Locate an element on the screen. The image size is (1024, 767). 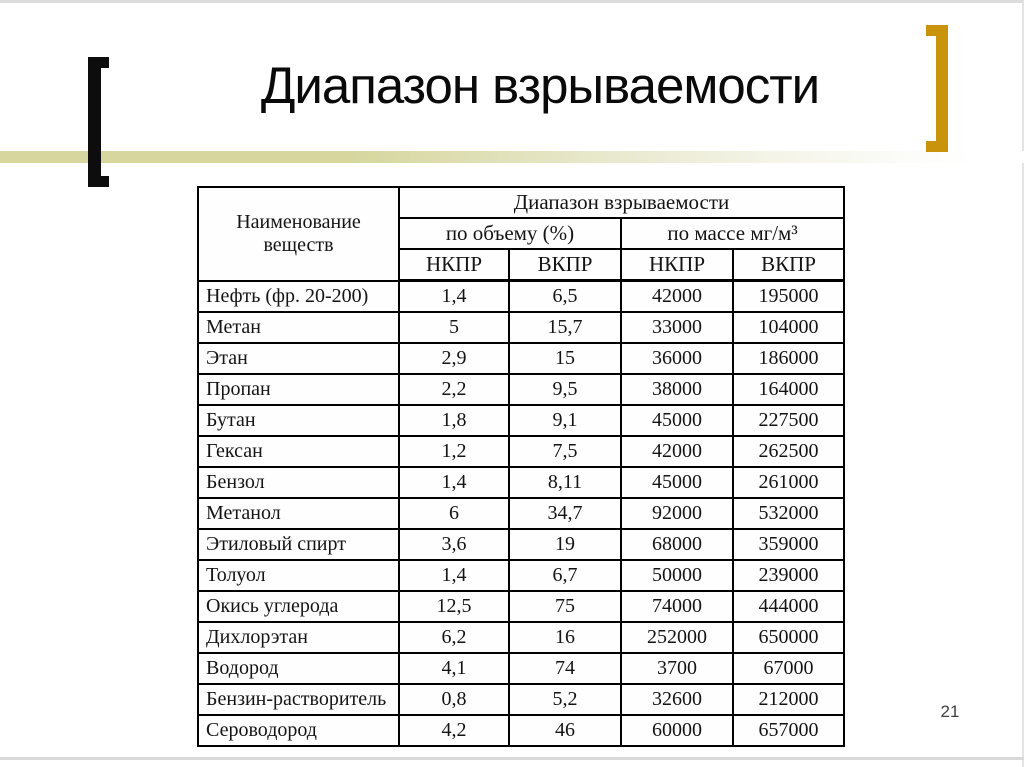
substance-name-cell: Нефть (фр. 20-200) is located at coordinates (298, 296).